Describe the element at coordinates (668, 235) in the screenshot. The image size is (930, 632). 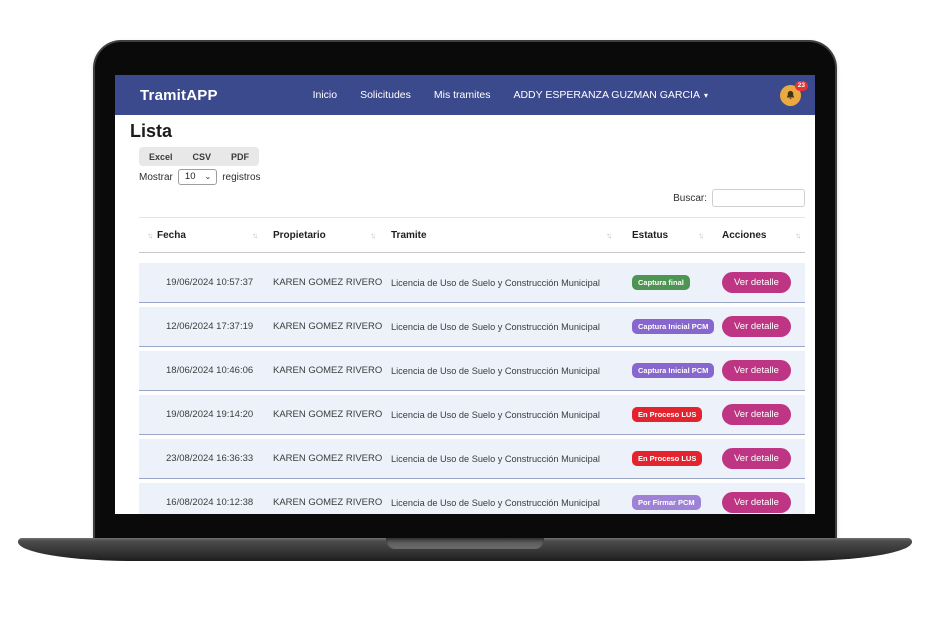
I see `column-header-estatus: Estatus ↑↓` at that location.